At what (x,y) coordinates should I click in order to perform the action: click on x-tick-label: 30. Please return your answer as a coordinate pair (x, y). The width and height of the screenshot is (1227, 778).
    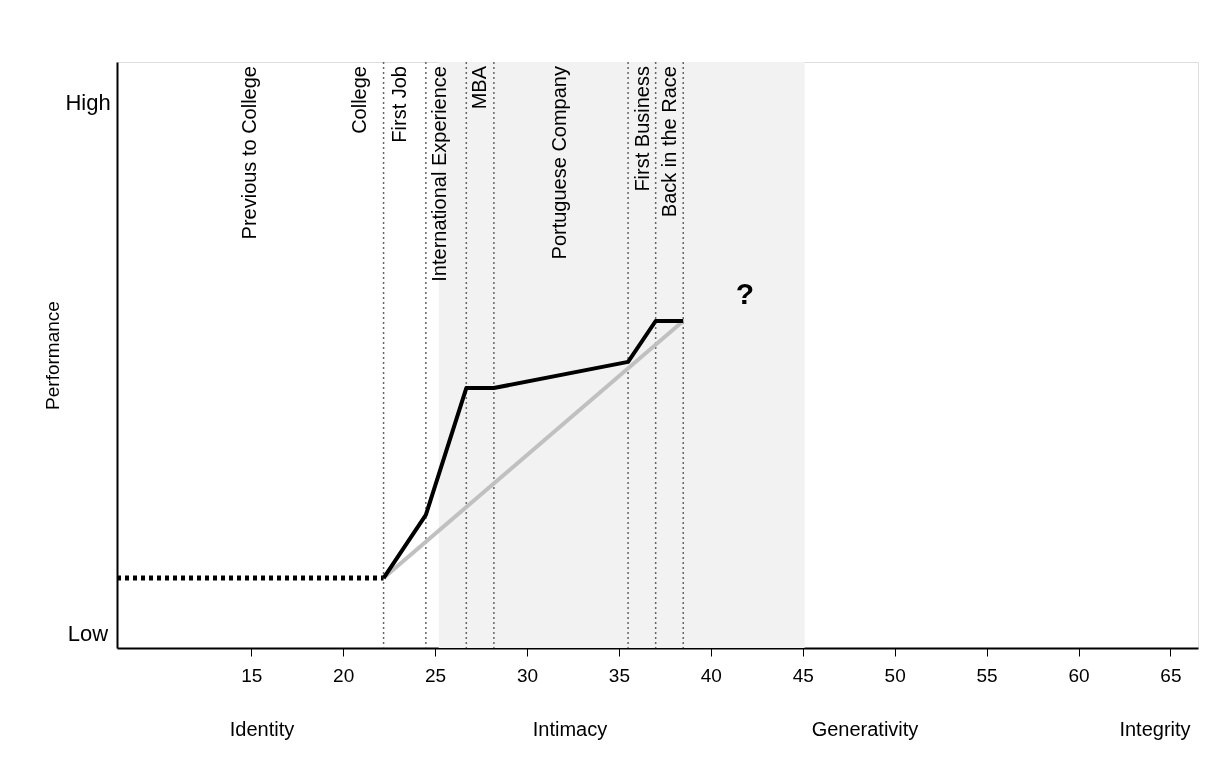
    Looking at the image, I should click on (527, 675).